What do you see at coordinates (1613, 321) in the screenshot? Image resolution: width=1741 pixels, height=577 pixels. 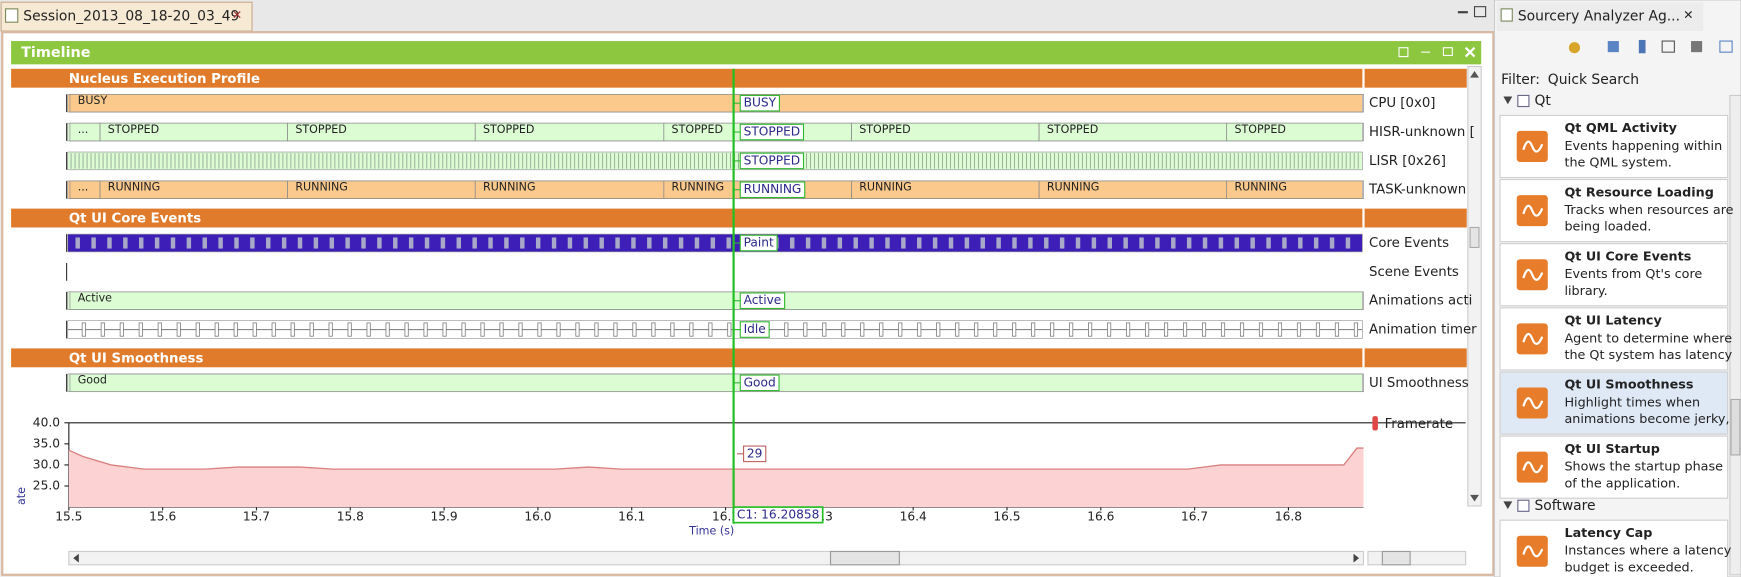 I see `agent-name: Qt UI Latency` at bounding box center [1613, 321].